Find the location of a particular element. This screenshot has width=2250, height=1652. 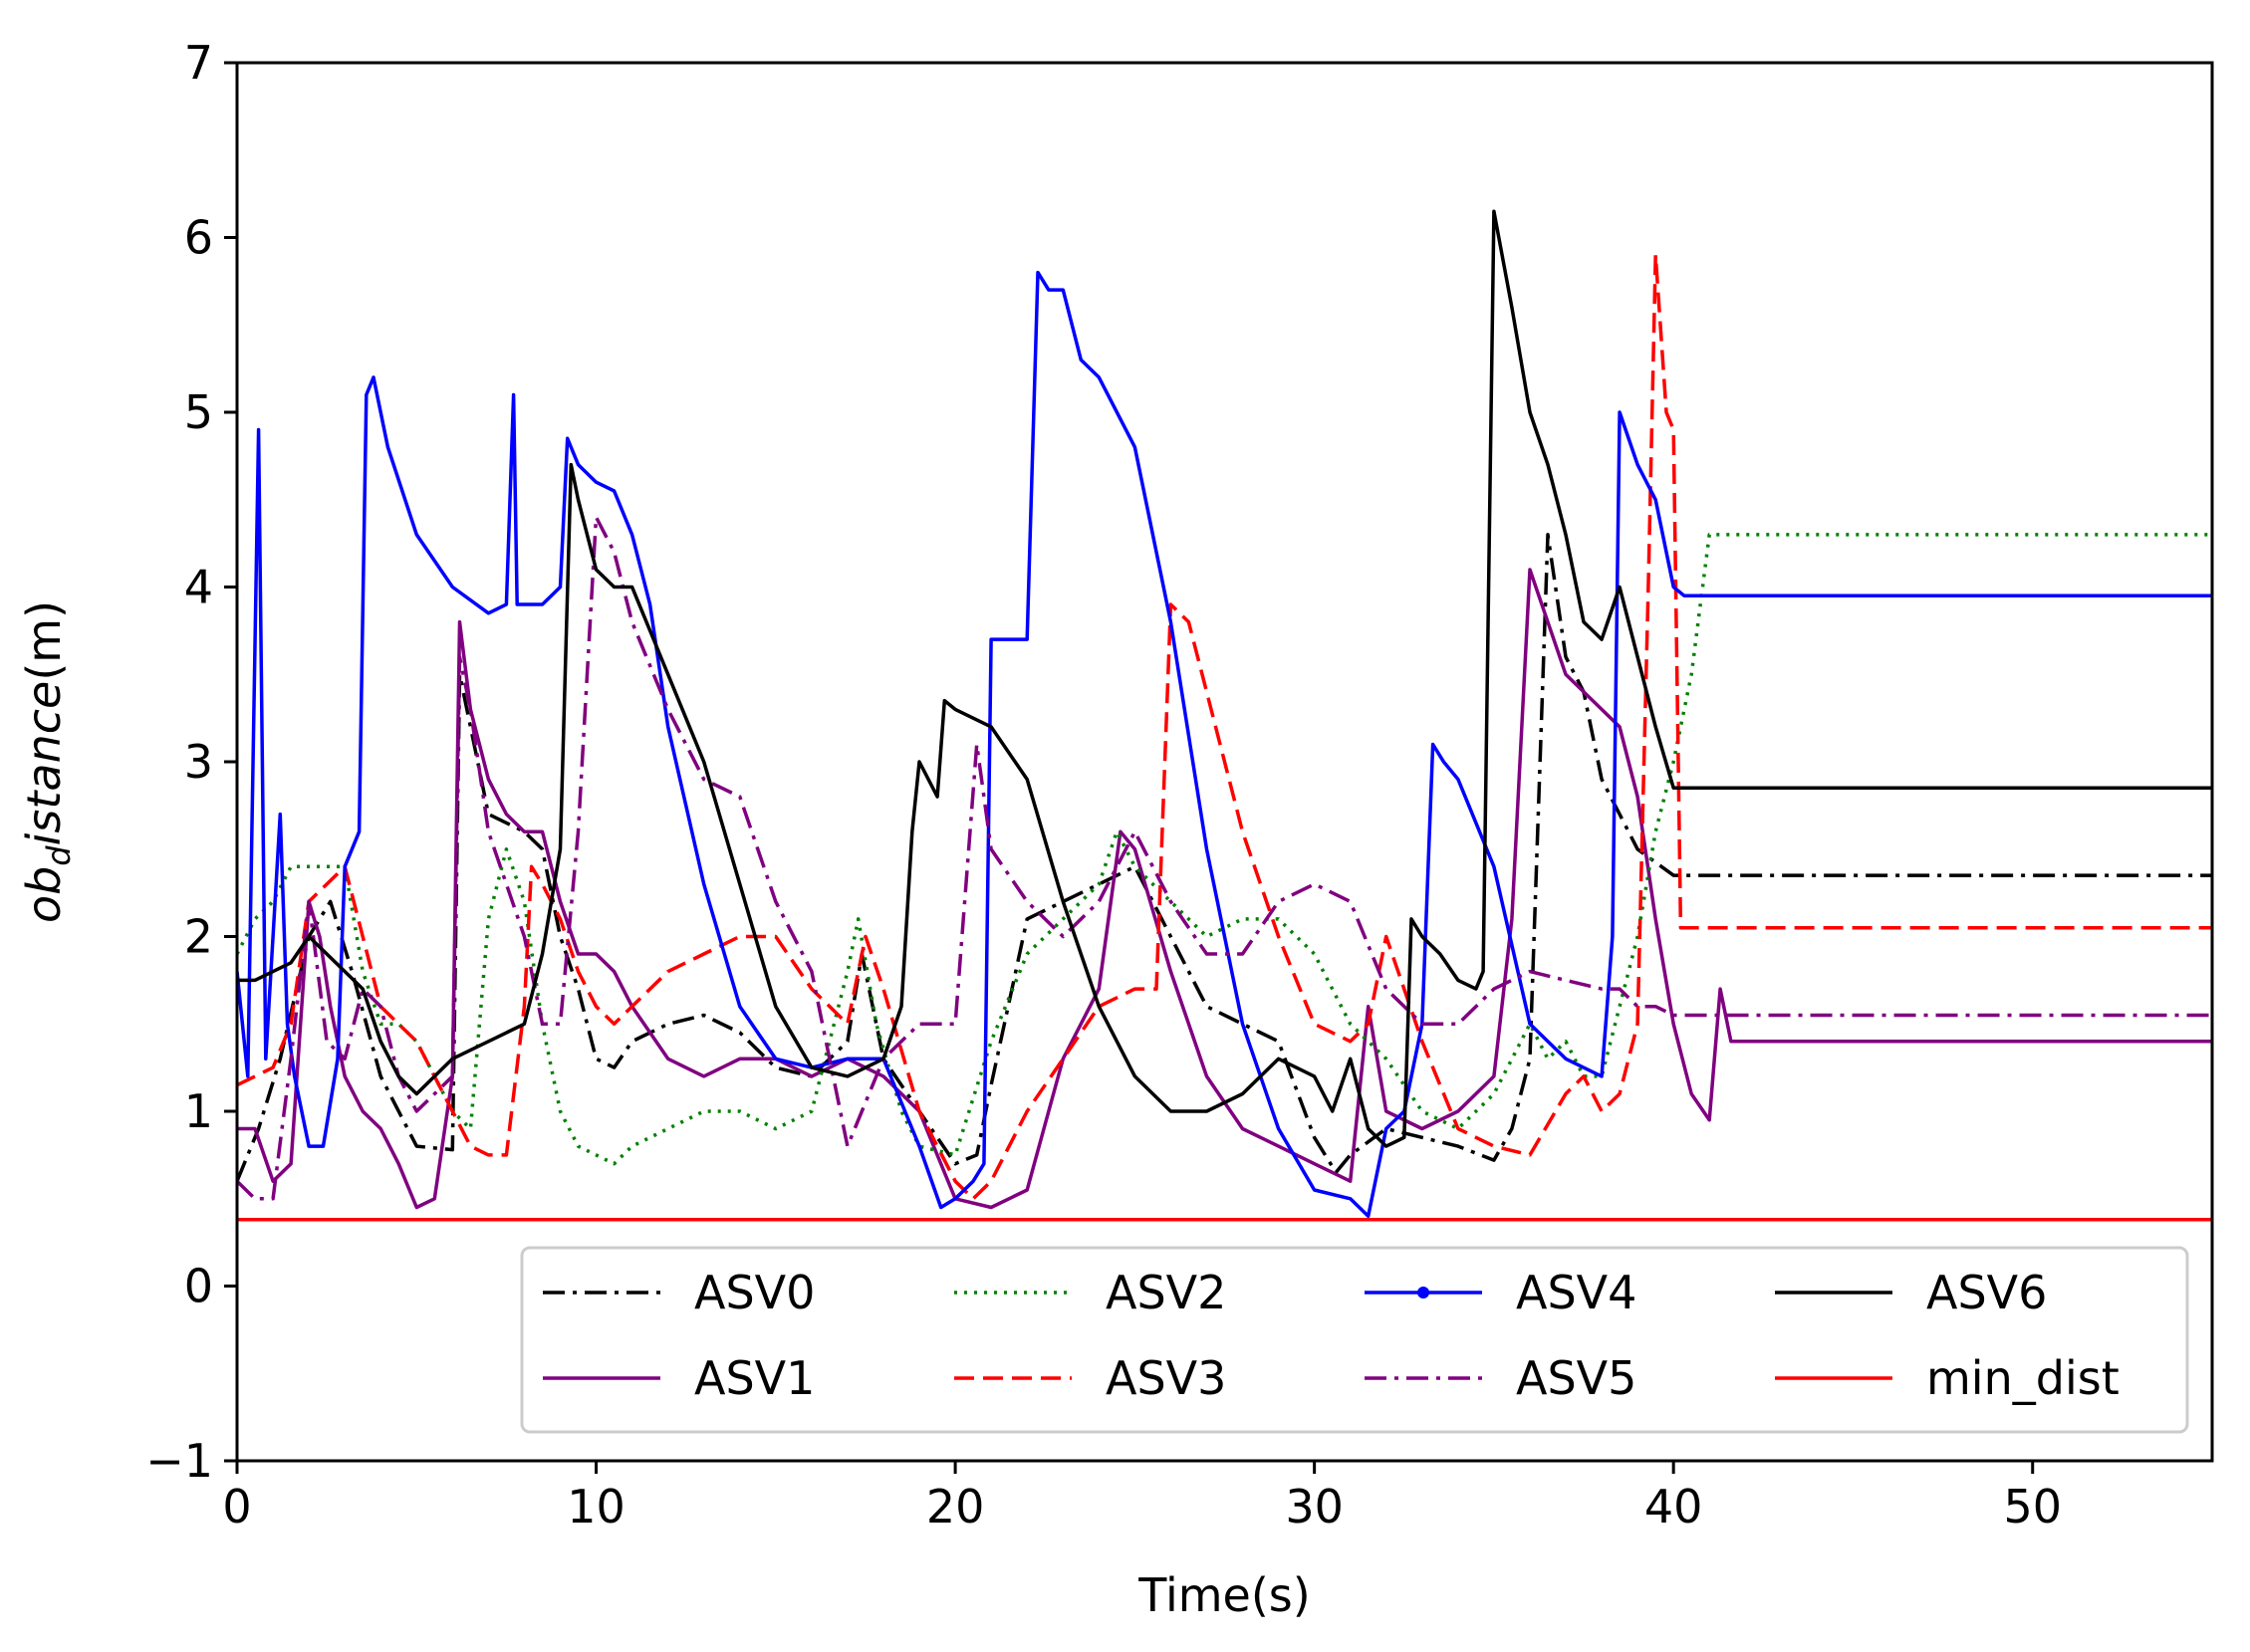

legend-label: min_dist is located at coordinates (2023, 1378).